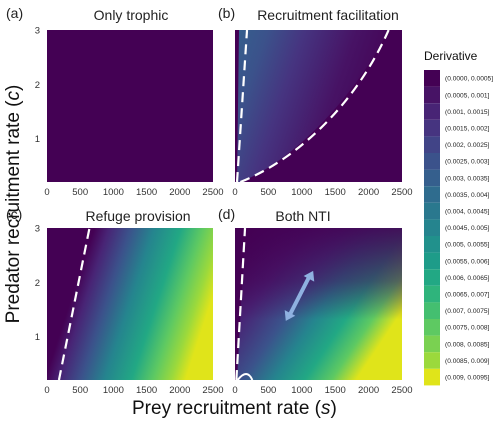 This screenshot has width=500, height=436. Describe the element at coordinates (467, 311) in the screenshot. I see `legend-label: (0.007, 0.0075]` at that location.